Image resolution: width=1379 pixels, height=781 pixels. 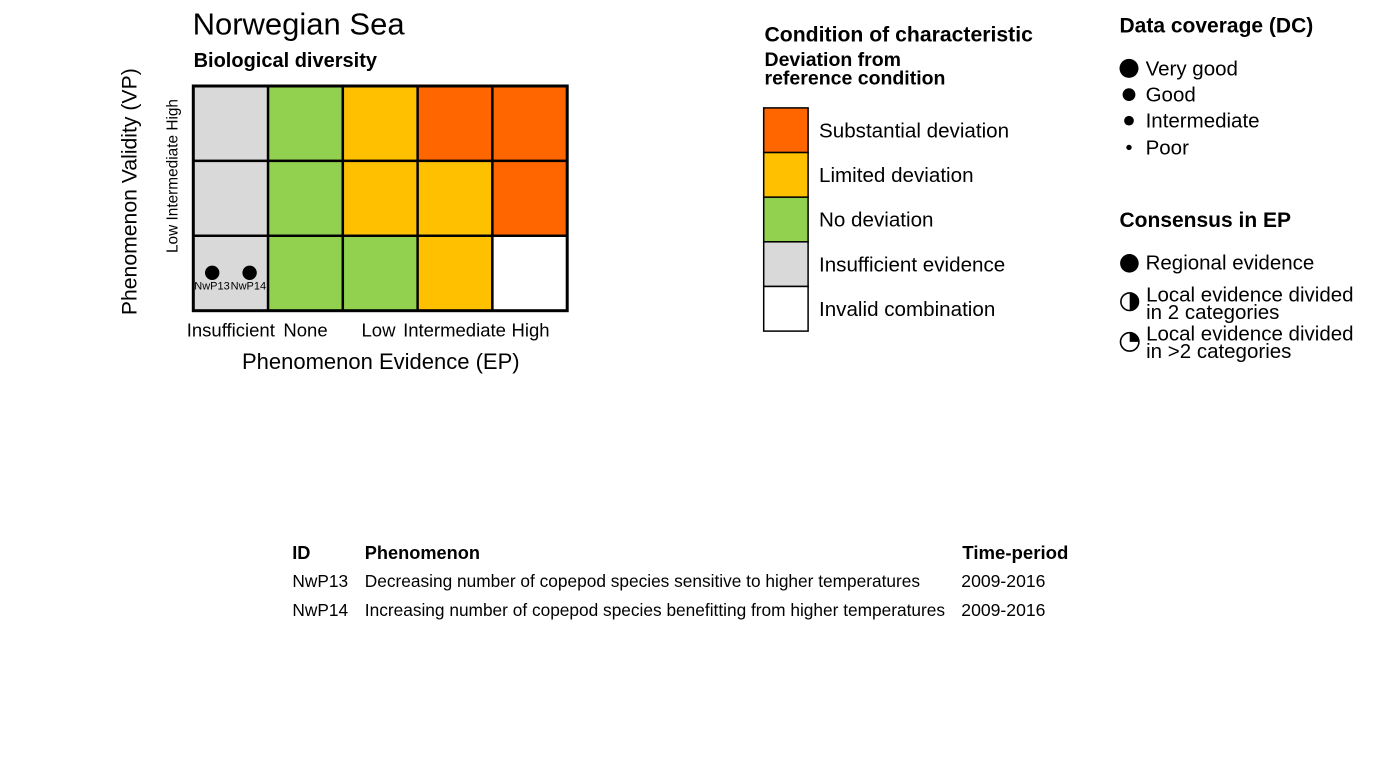 I want to click on svg-text: Consensus in EP, so click(x=1206, y=220).